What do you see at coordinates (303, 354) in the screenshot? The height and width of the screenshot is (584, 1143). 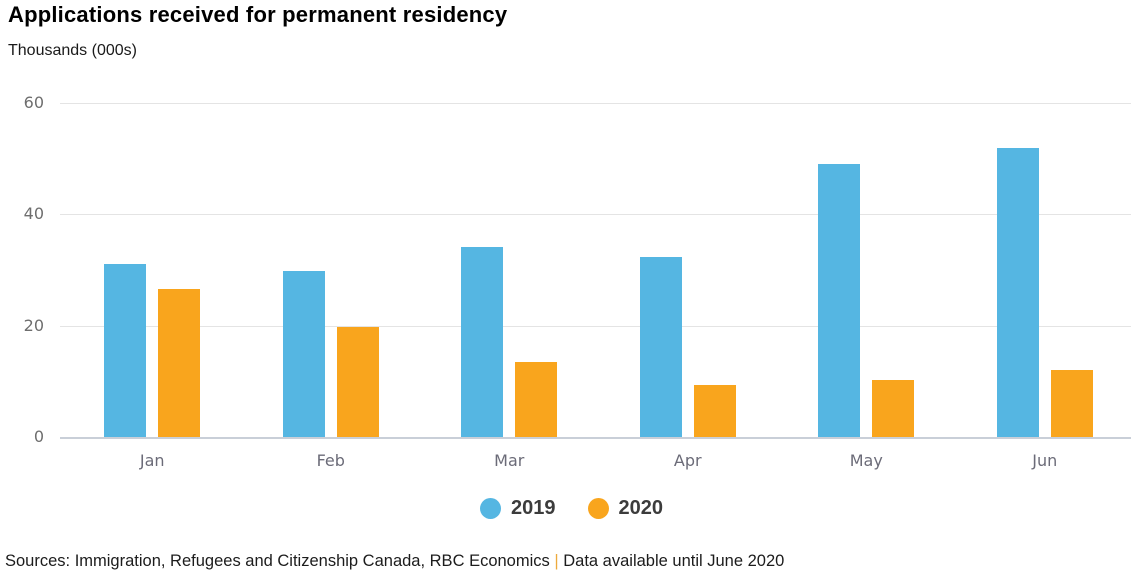 I see `bar-2019-feb` at bounding box center [303, 354].